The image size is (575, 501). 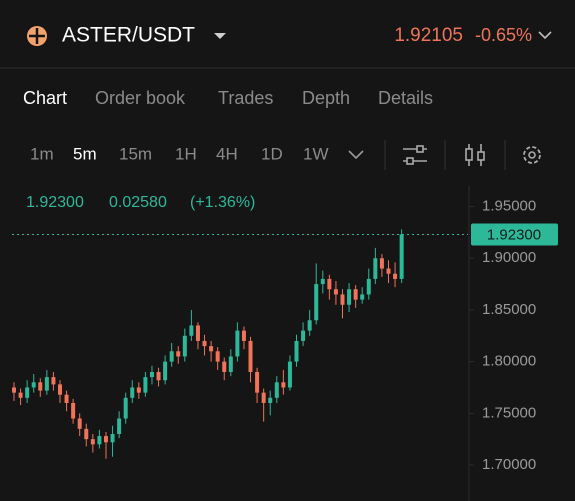 I want to click on pair-selector: ASTER/USDT, so click(x=126, y=35).